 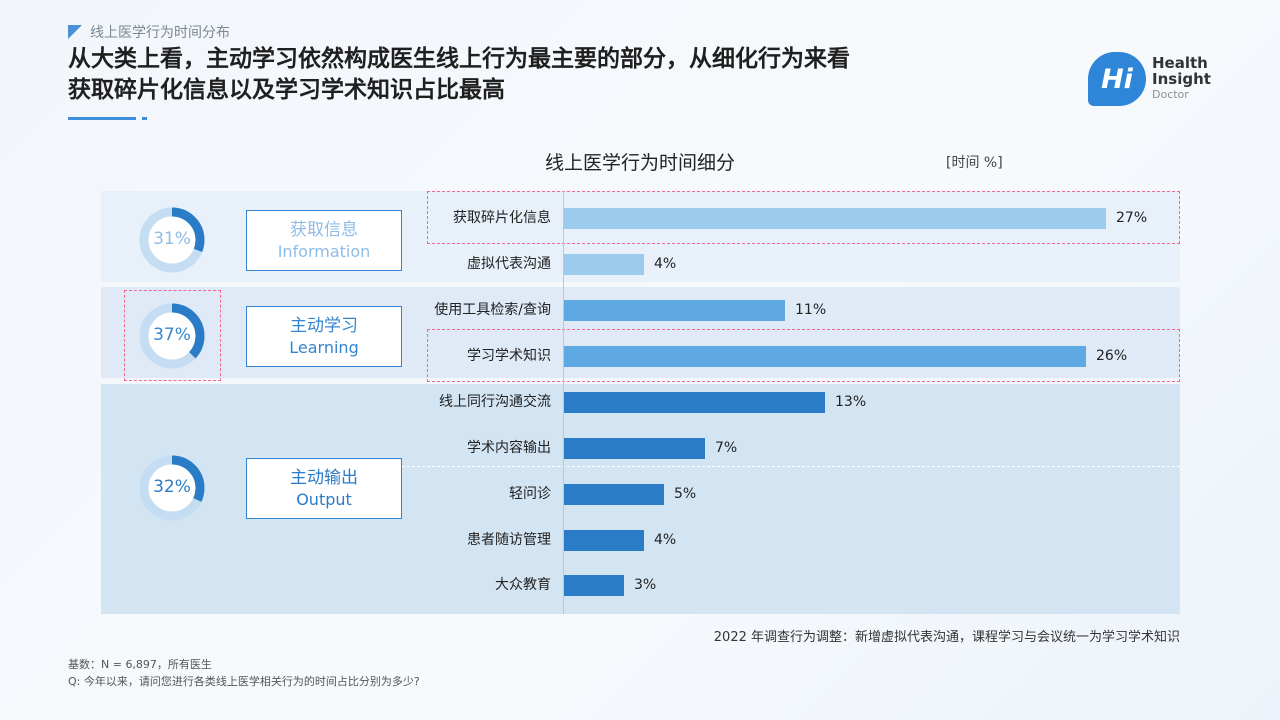 I want to click on group-label-box: 主动输出 Output, so click(x=324, y=488).